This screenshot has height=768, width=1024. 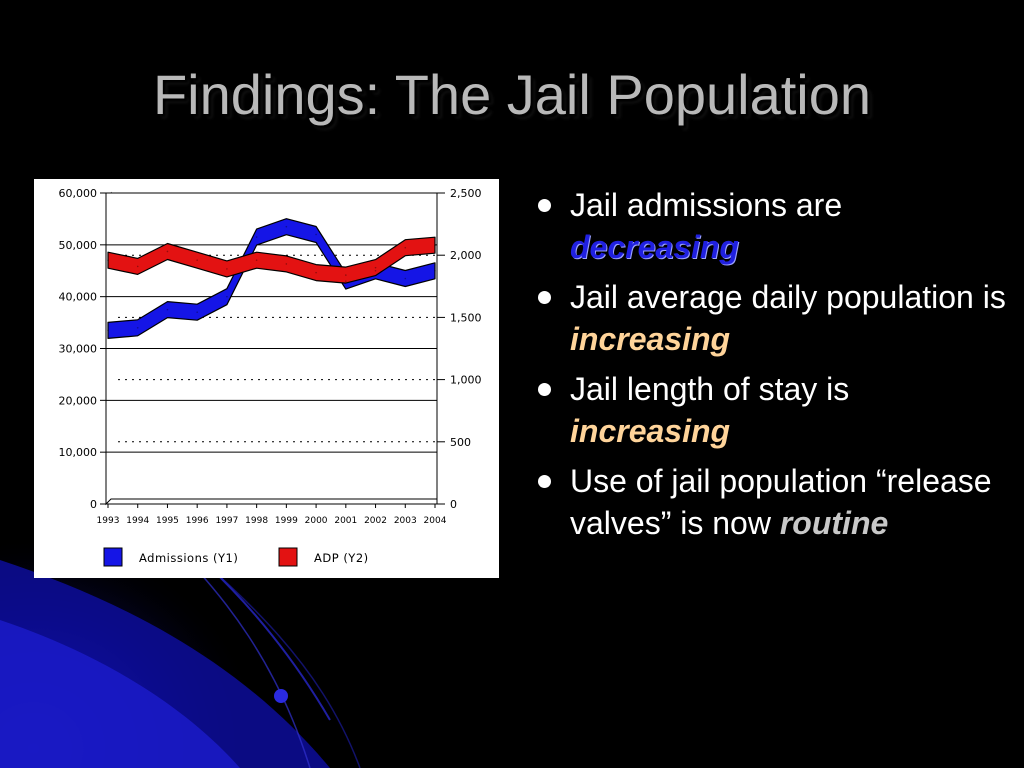 I want to click on legend-swatch-admissions, so click(x=113, y=557).